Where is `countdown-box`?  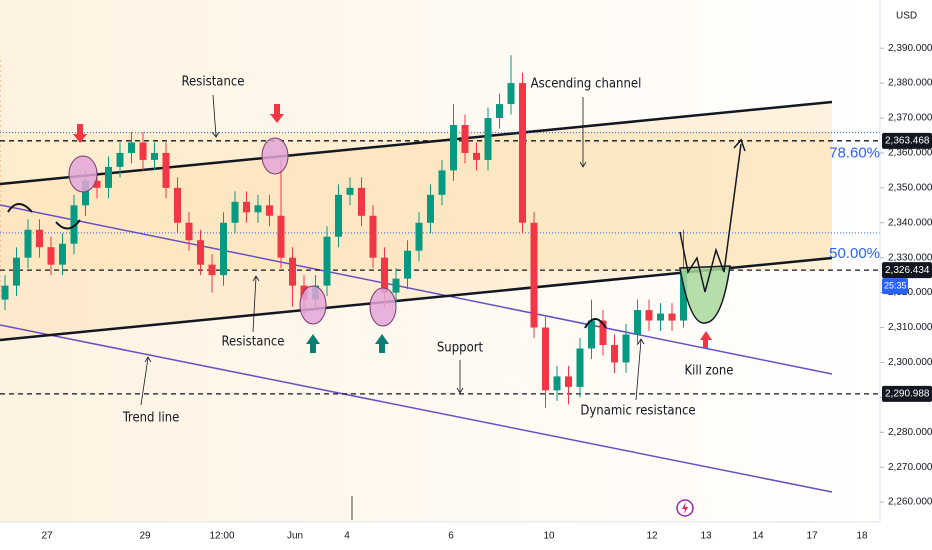 countdown-box is located at coordinates (895, 286).